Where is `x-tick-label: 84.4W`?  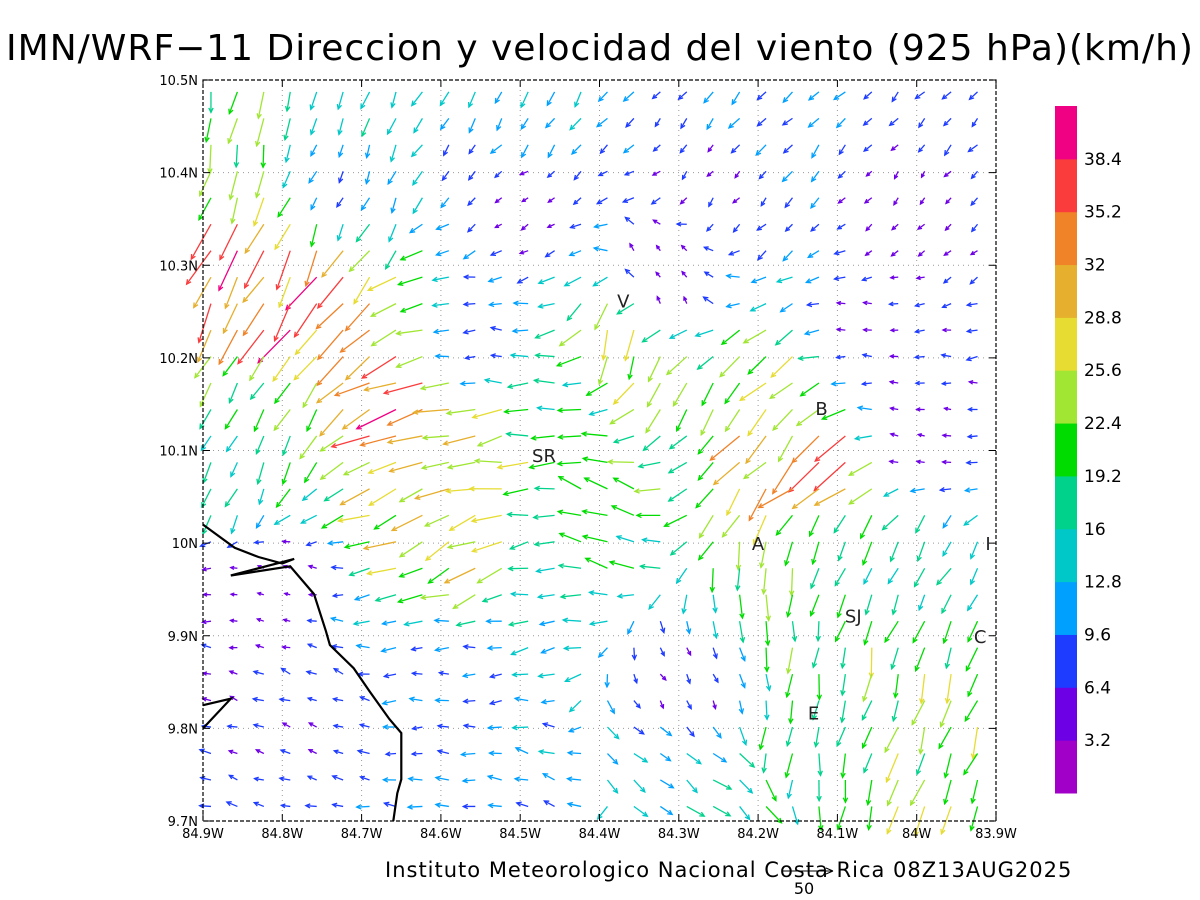 x-tick-label: 84.4W is located at coordinates (600, 834).